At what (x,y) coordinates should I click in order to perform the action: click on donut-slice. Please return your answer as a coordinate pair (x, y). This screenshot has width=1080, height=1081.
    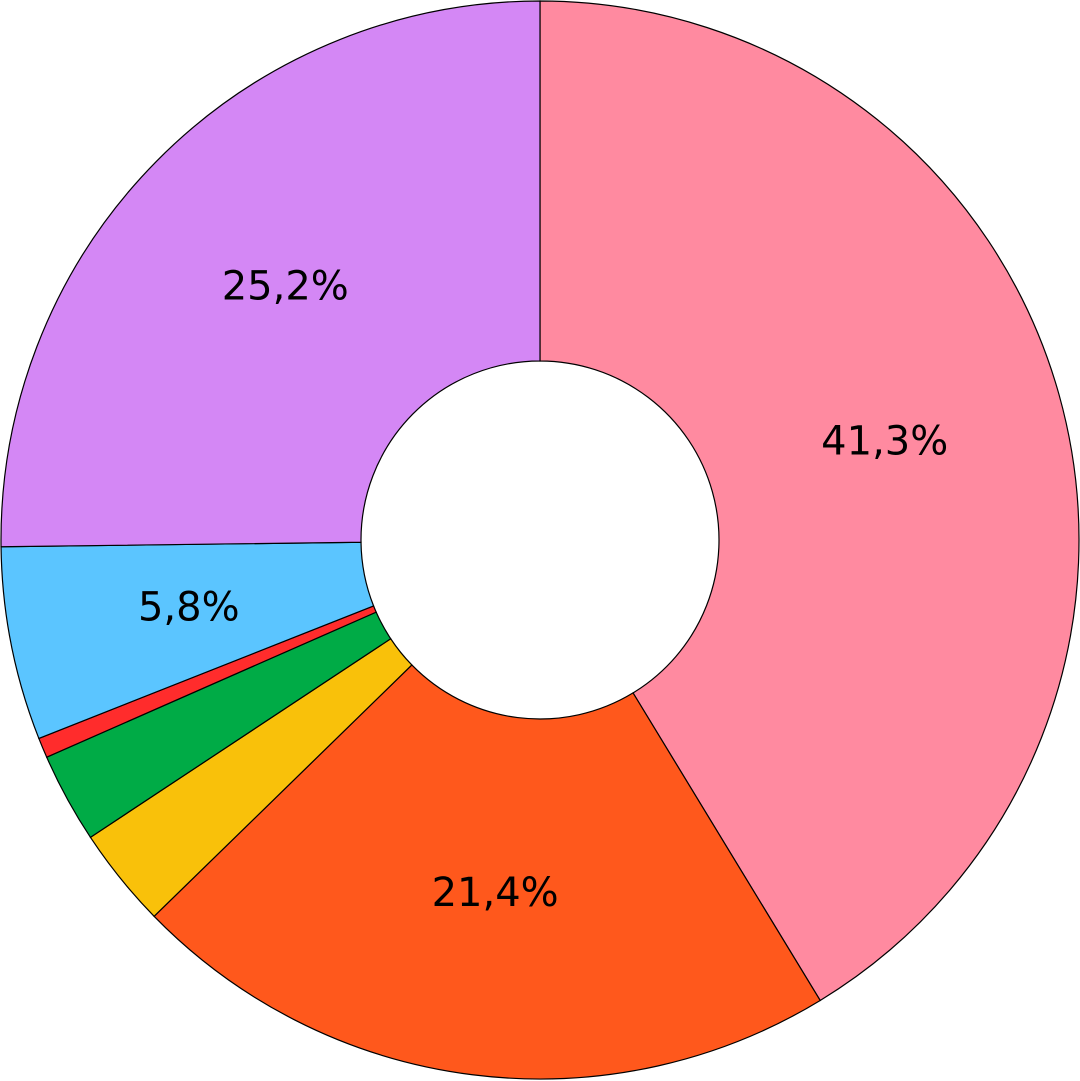
    Looking at the image, I should click on (187, 640).